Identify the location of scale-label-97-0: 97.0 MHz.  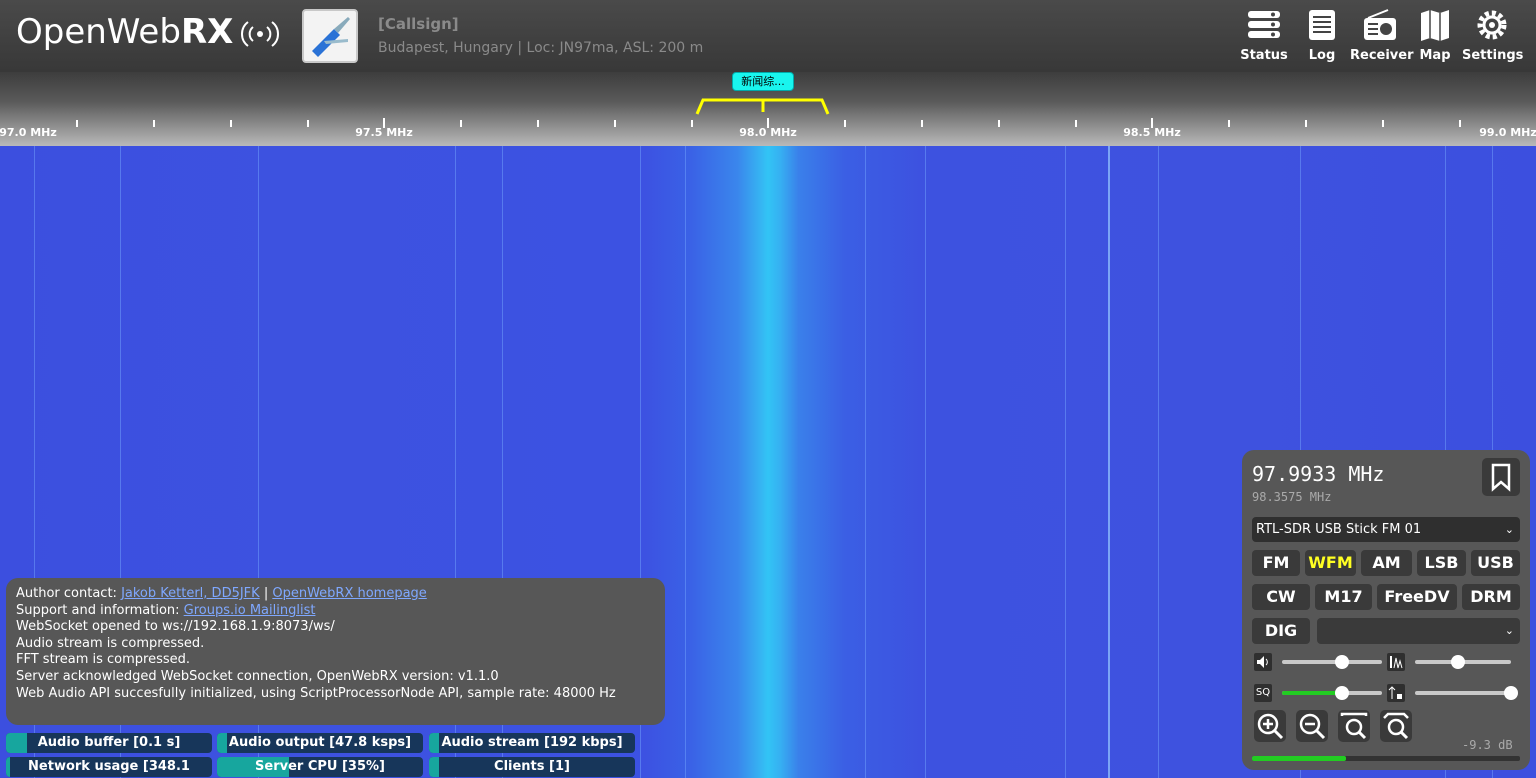
(28, 132).